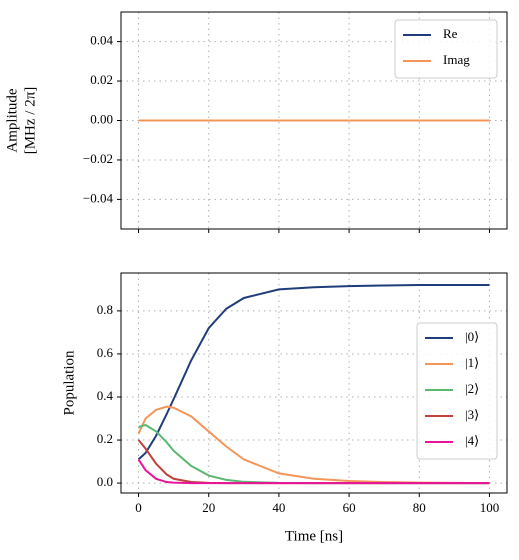  Describe the element at coordinates (313, 471) in the screenshot. I see `series-line` at that location.